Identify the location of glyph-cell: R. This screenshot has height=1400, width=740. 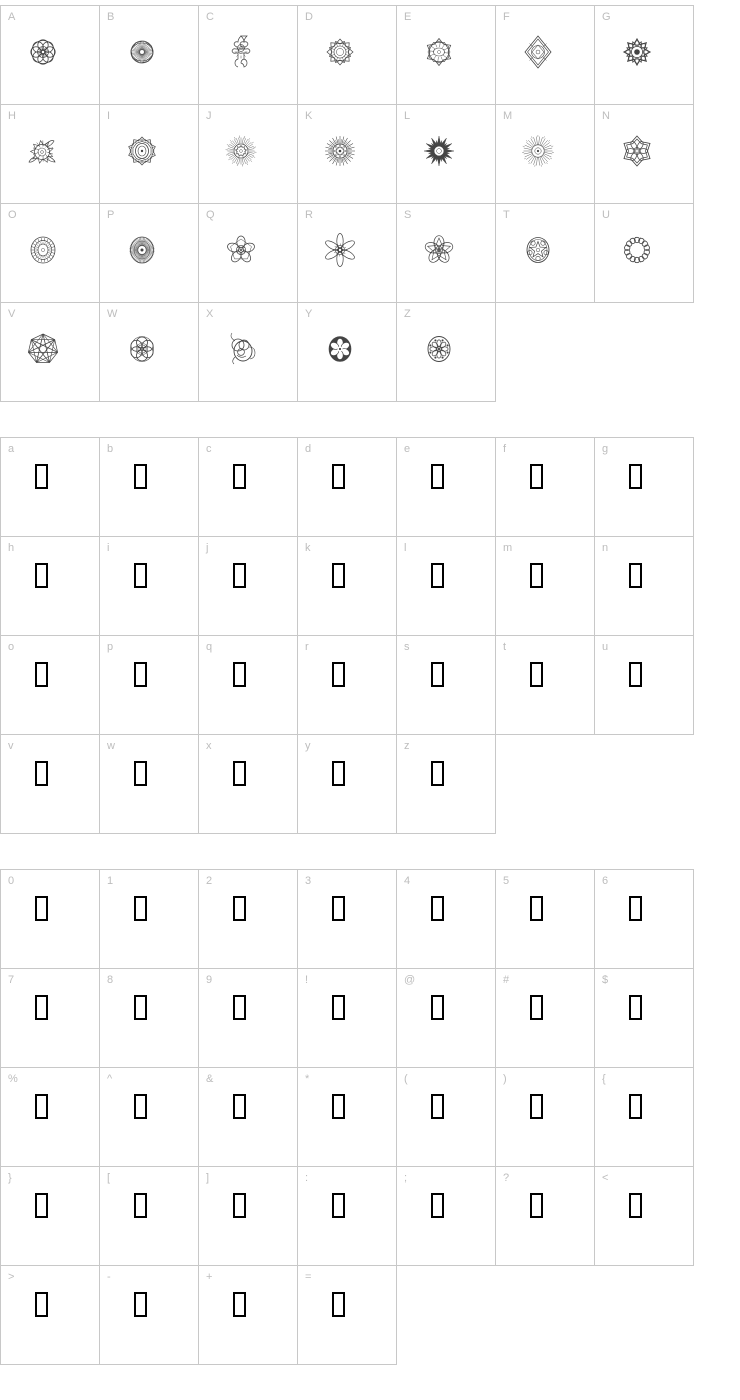
(347, 253).